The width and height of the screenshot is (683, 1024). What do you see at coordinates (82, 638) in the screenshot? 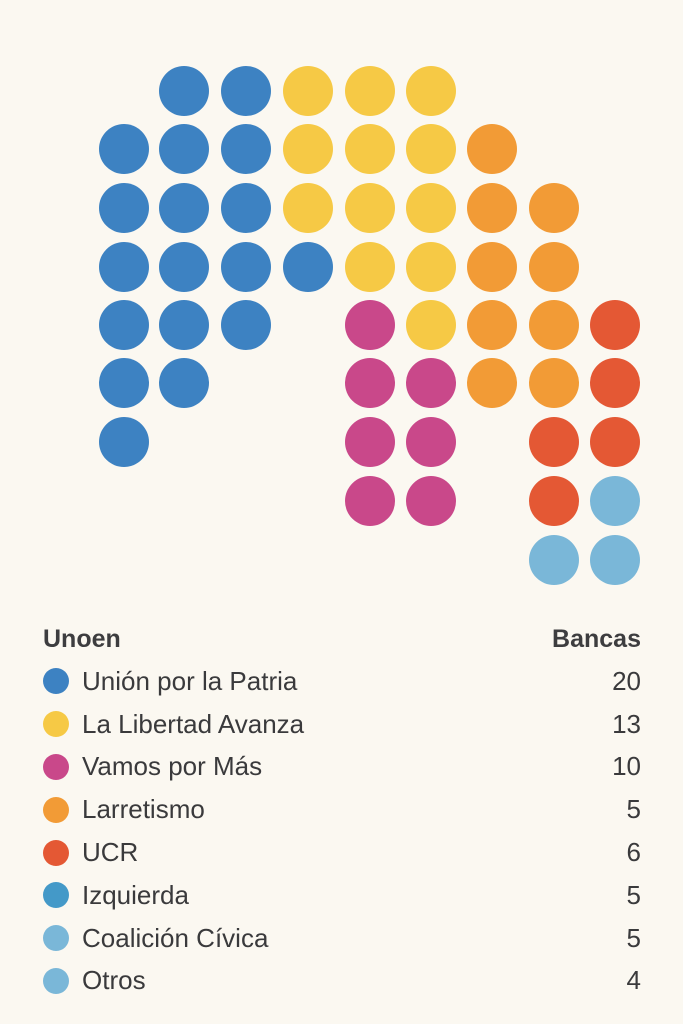
I see `legend-header-label: Unoen` at bounding box center [82, 638].